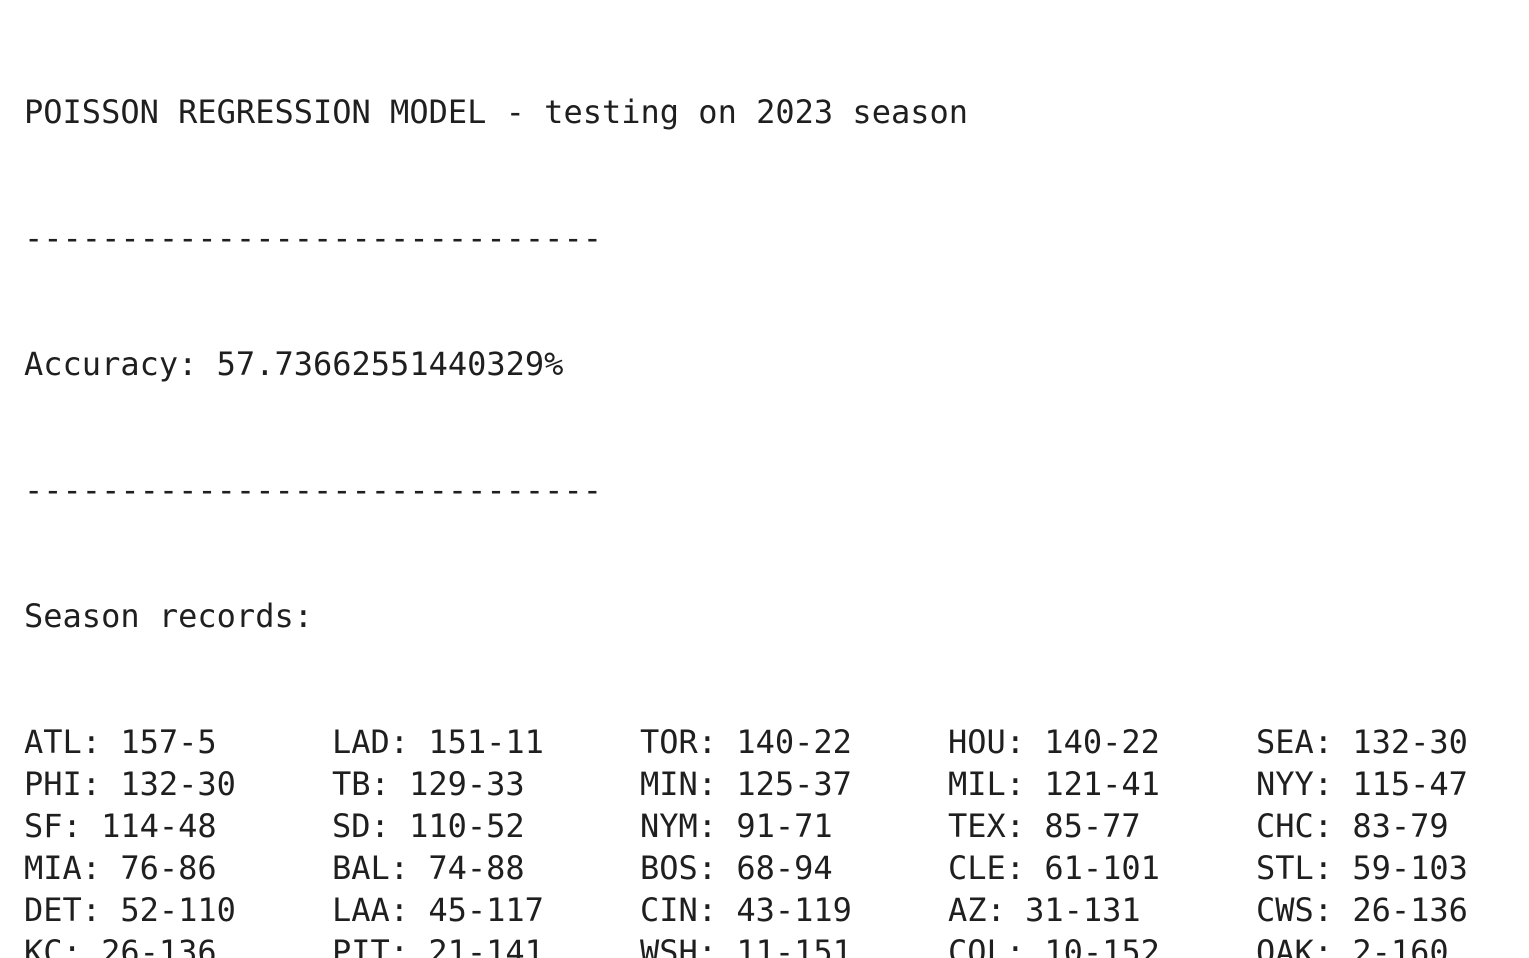  Describe the element at coordinates (438, 910) in the screenshot. I see `team-record: LAA: 45-117` at that location.